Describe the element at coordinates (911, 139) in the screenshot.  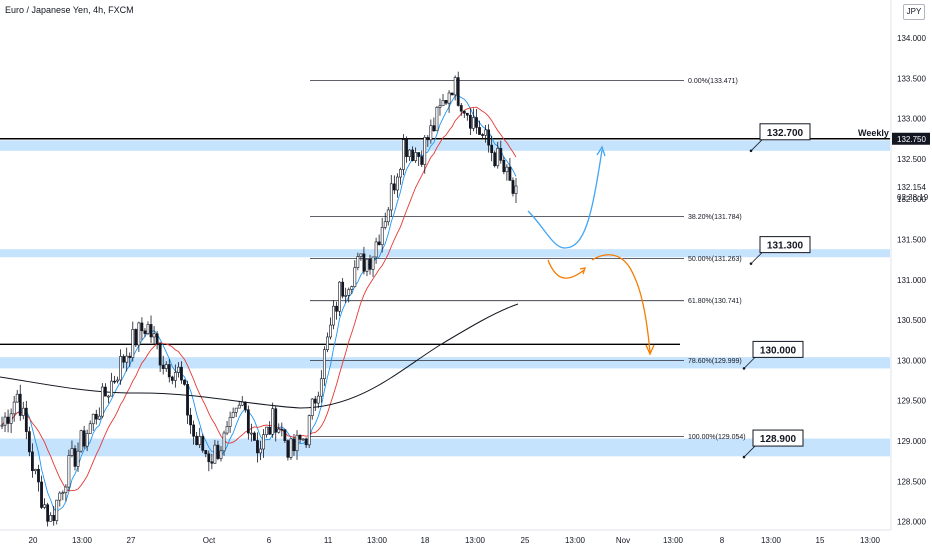
I see `weekly-price-tag-label: 132.750` at that location.